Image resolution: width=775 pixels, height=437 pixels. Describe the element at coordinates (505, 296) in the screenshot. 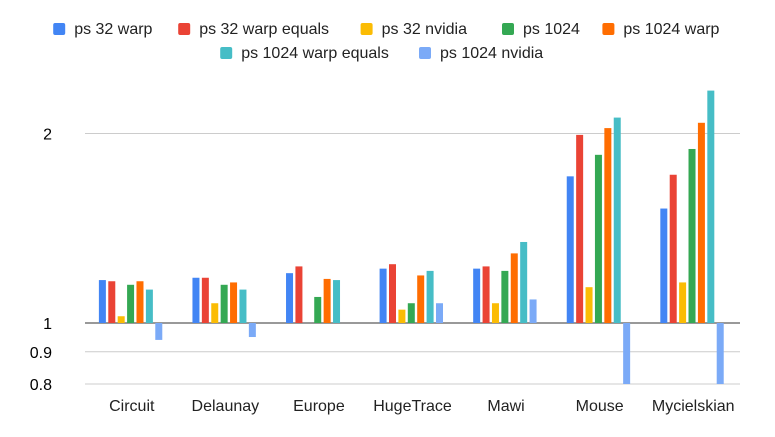

I see `bar-ps-1024-mawi` at that location.